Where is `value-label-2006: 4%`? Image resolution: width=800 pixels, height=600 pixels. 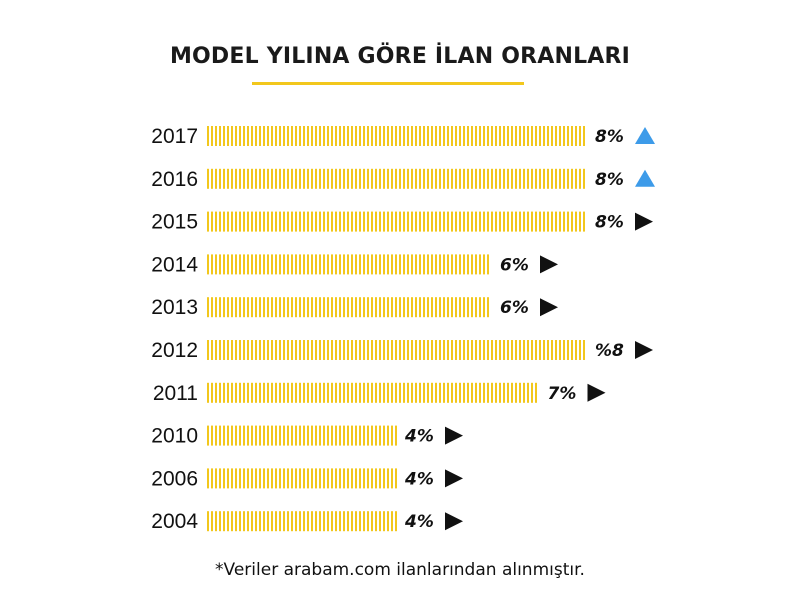
value-label-2006: 4% is located at coordinates (419, 479).